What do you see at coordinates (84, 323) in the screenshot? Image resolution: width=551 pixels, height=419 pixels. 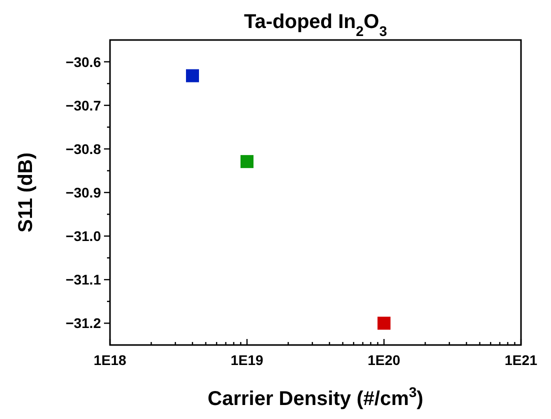 I see `y-tick-label: −31.2` at bounding box center [84, 323].